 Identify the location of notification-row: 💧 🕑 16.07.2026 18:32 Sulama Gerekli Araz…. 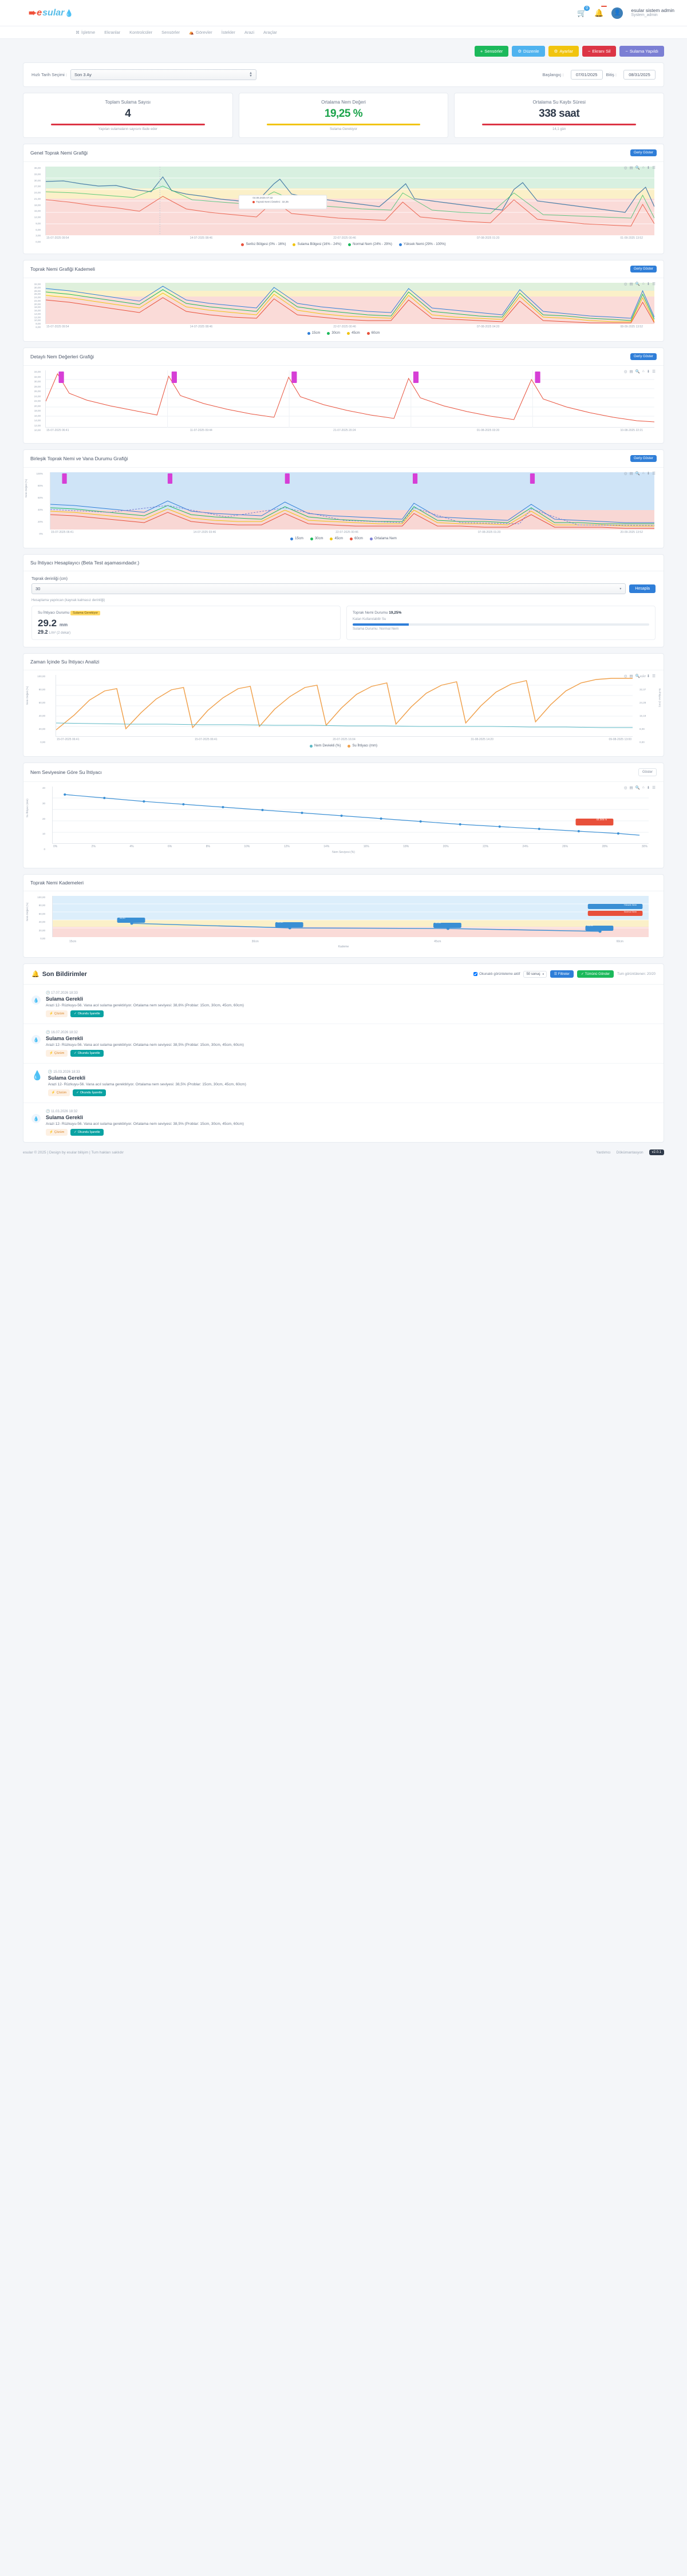
(343, 1044).